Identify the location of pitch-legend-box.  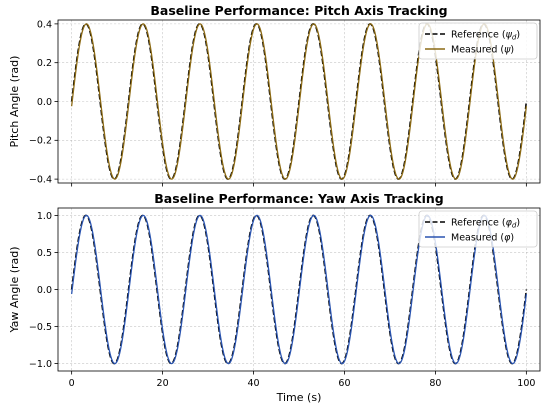
(478, 41).